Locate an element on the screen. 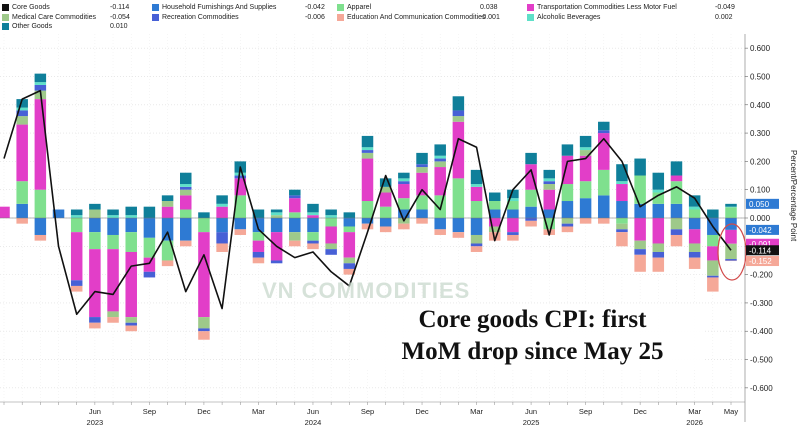 This screenshot has height=428, width=800. y-tick-label: 0.400 is located at coordinates (760, 105).